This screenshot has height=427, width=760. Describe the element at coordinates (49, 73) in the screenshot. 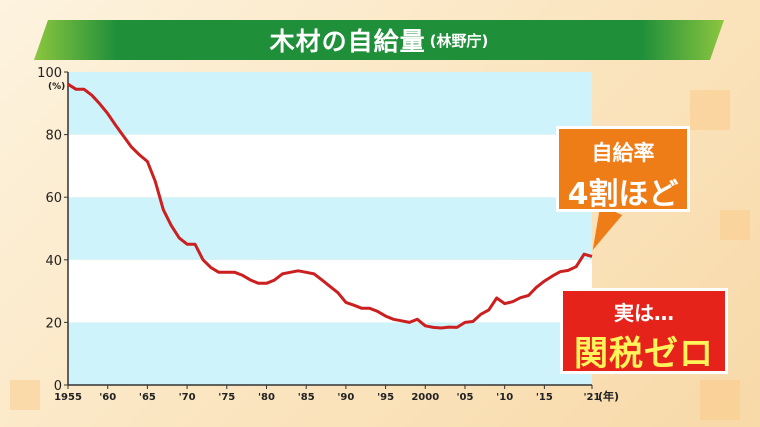

I see `y-tick-label: 100` at that location.